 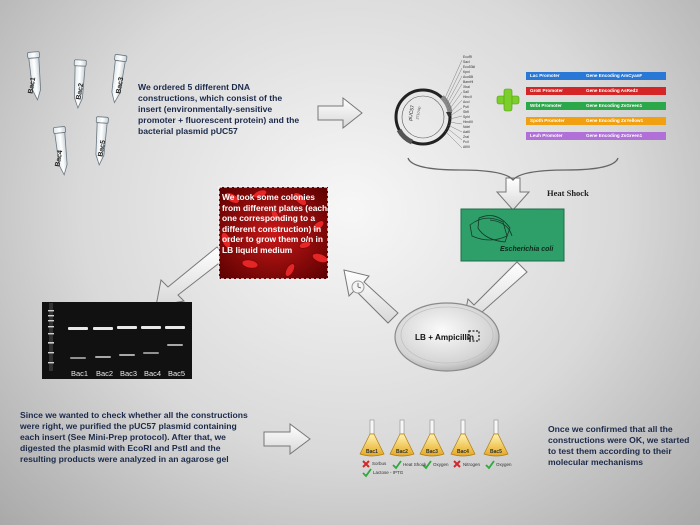 I want to click on arrow-down-heatshock, so click(x=513, y=194).